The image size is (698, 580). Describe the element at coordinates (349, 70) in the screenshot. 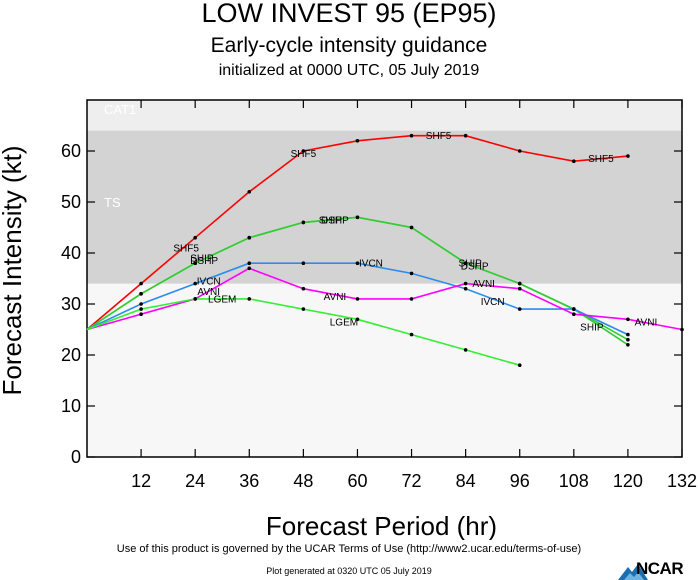

I see `init-time: initialized at 0000 UTC, 05 July 2019` at that location.